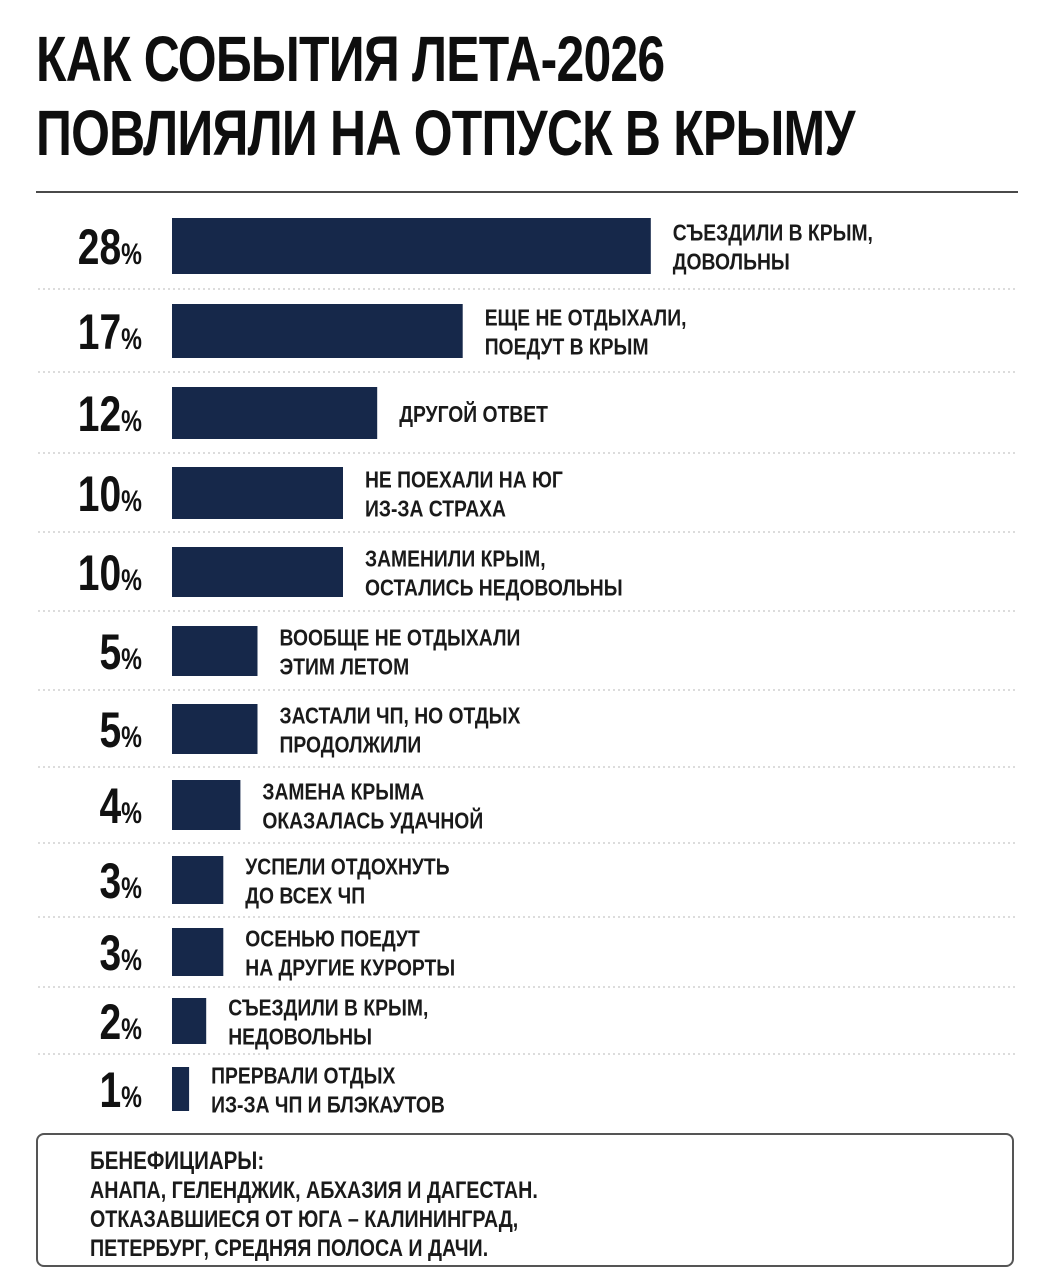  Describe the element at coordinates (304, 1219) in the screenshot. I see `beneficiaries-line-2: ОТКАЗАВШИЕСЯ ОТ ЮГА – КАЛИНИНГРАД,` at that location.